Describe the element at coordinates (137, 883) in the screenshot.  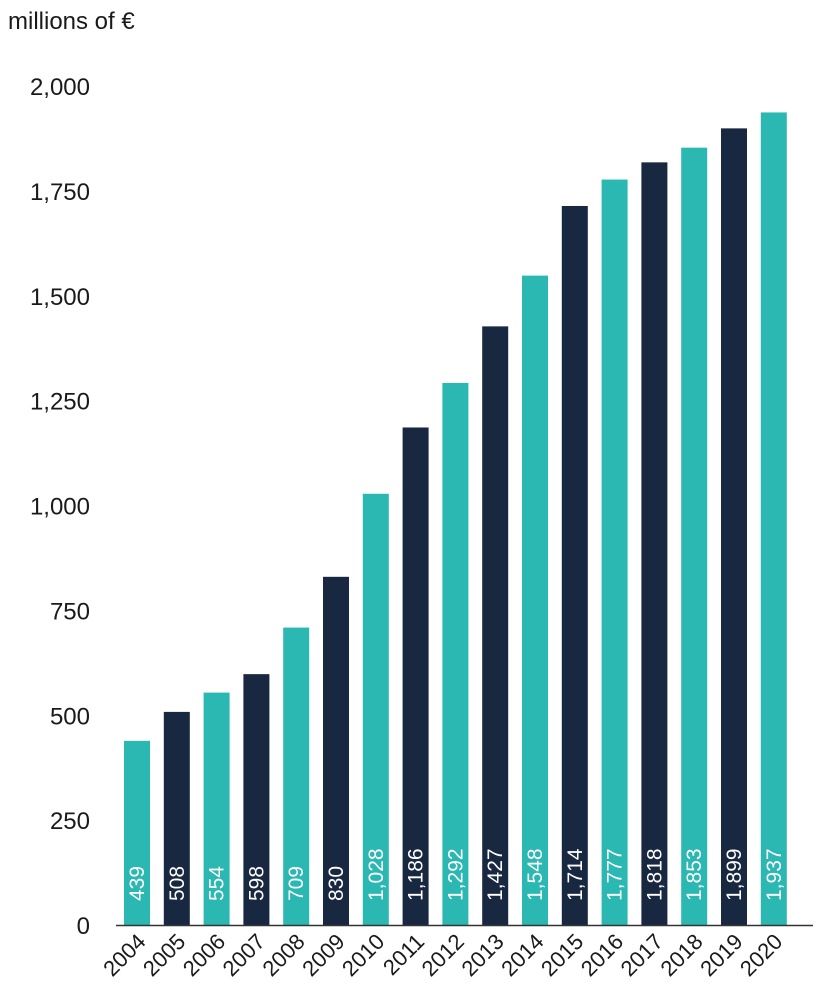
I see `bar-value-label: 439` at that location.